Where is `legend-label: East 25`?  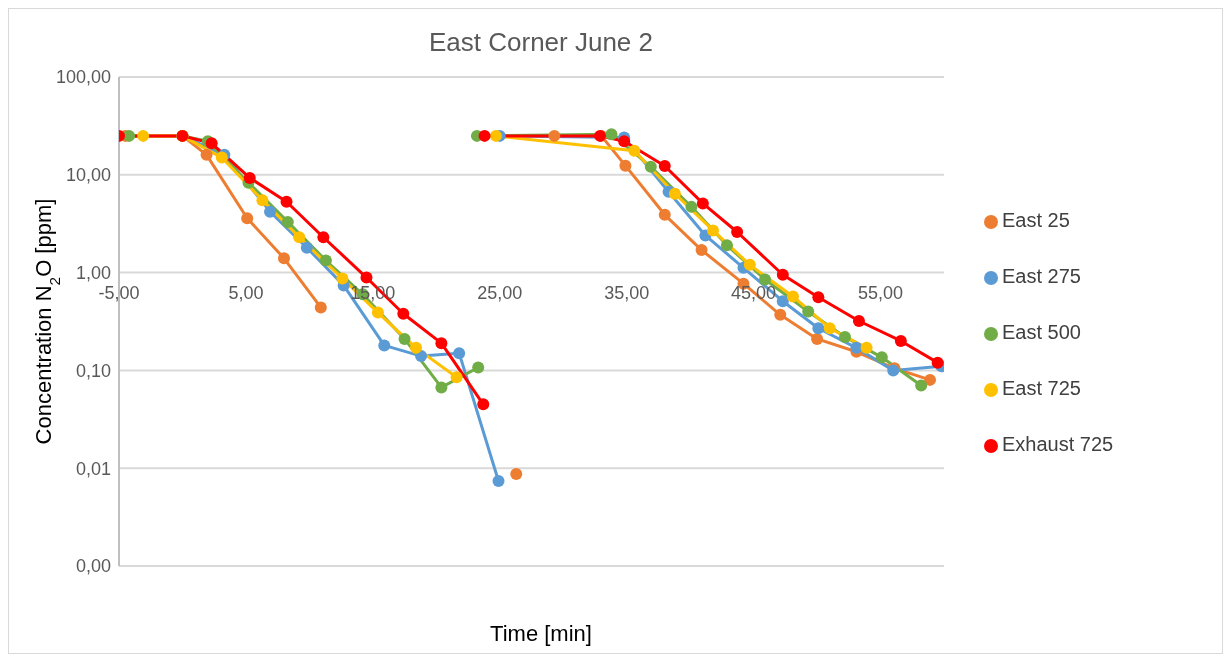 legend-label: East 25 is located at coordinates (1036, 220).